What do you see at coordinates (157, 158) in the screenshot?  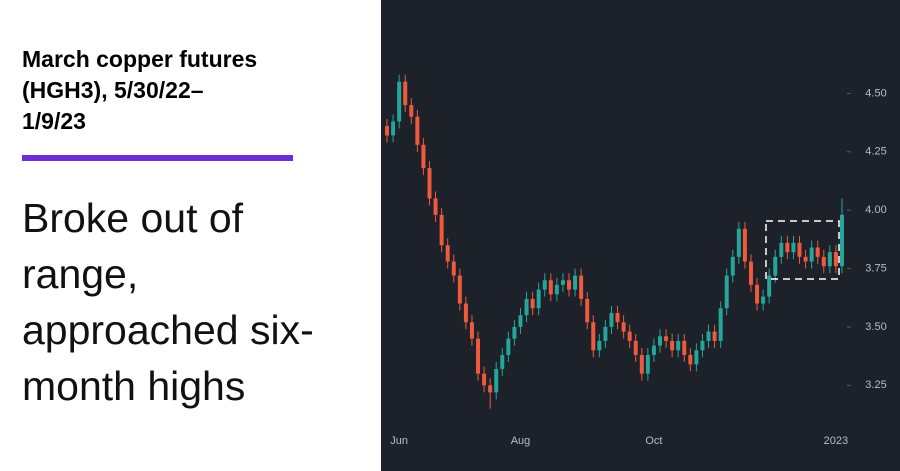 I see `accent-bar` at bounding box center [157, 158].